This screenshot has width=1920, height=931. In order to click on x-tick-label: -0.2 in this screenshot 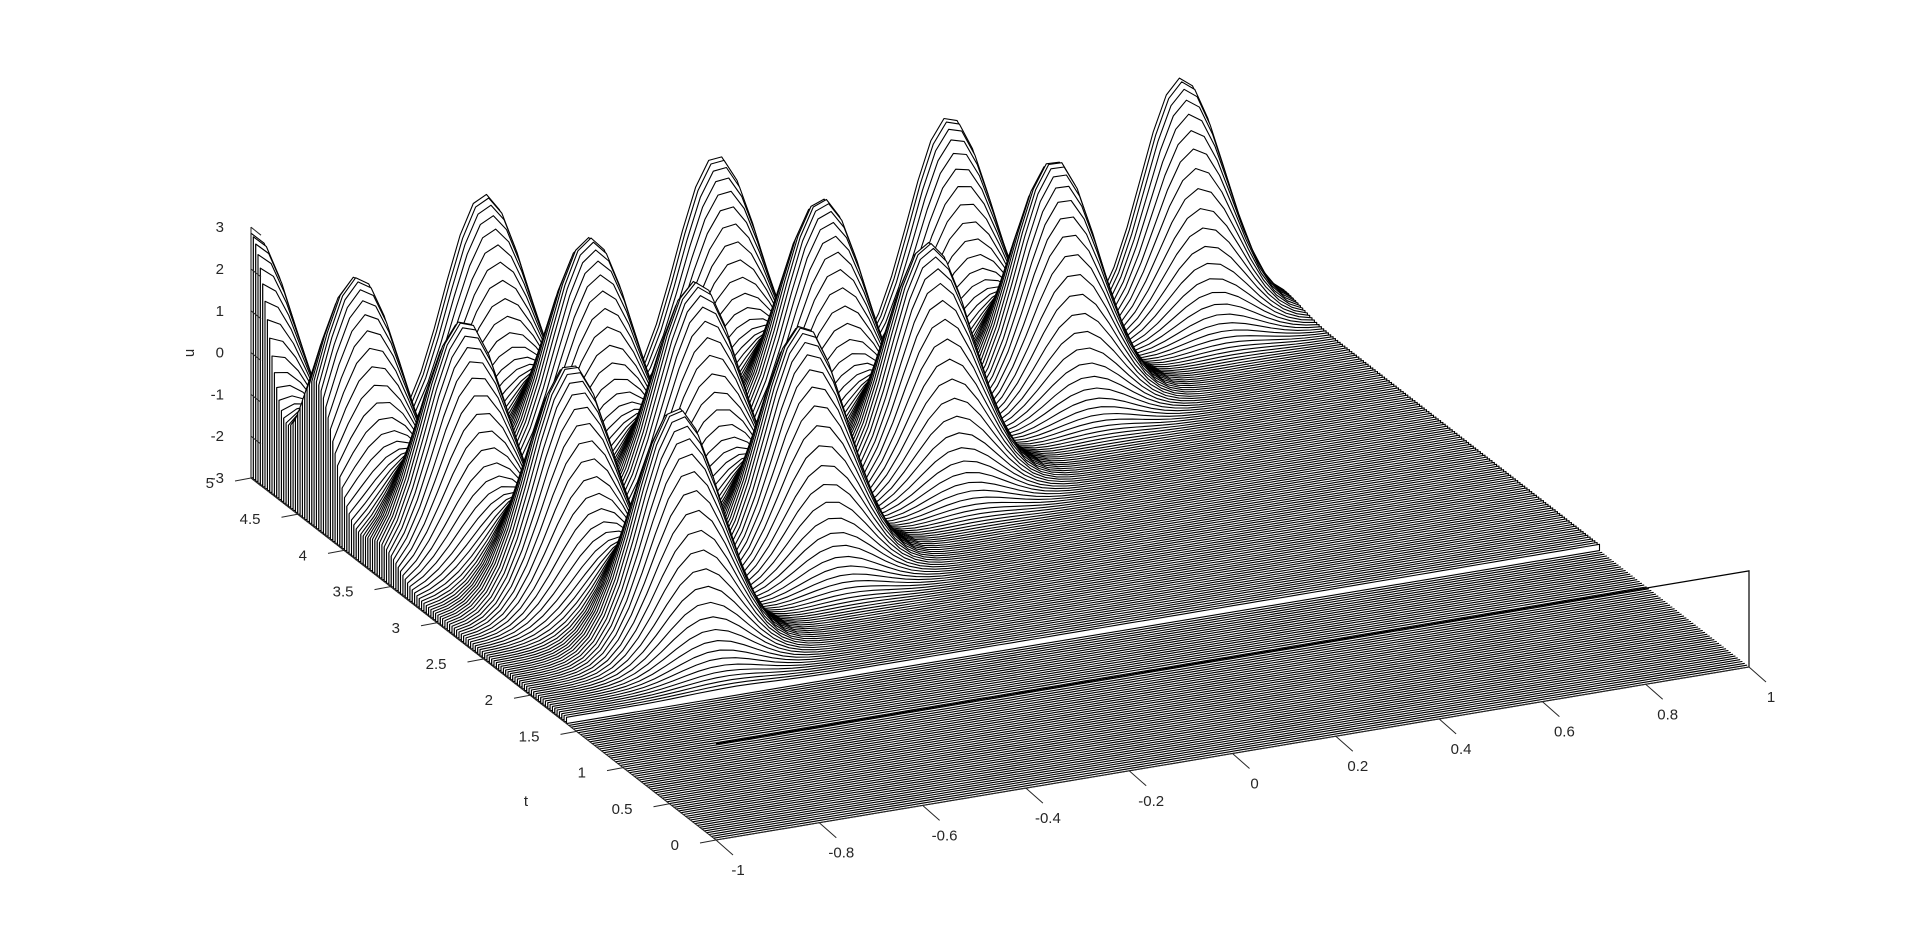, I will do `click(1151, 801)`.